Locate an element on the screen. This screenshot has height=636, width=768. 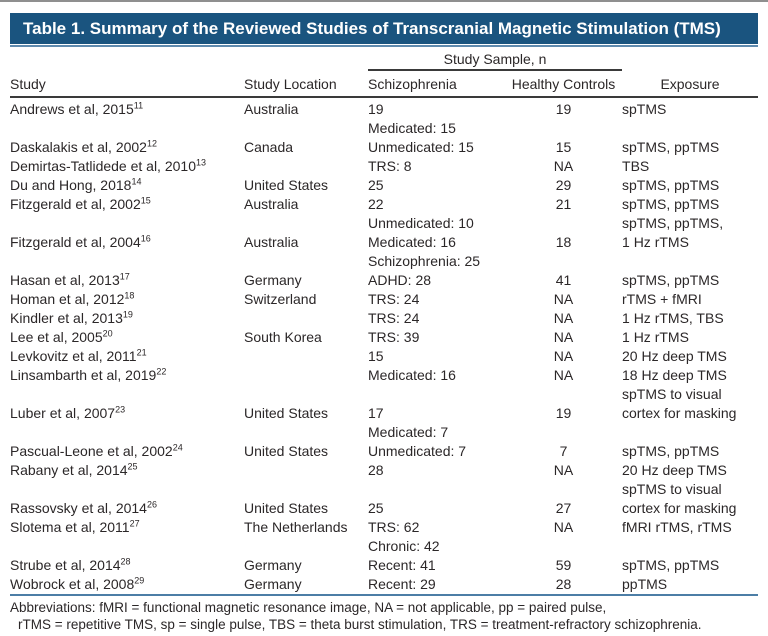
study-location-cell: The Netherlands is located at coordinates (296, 527).